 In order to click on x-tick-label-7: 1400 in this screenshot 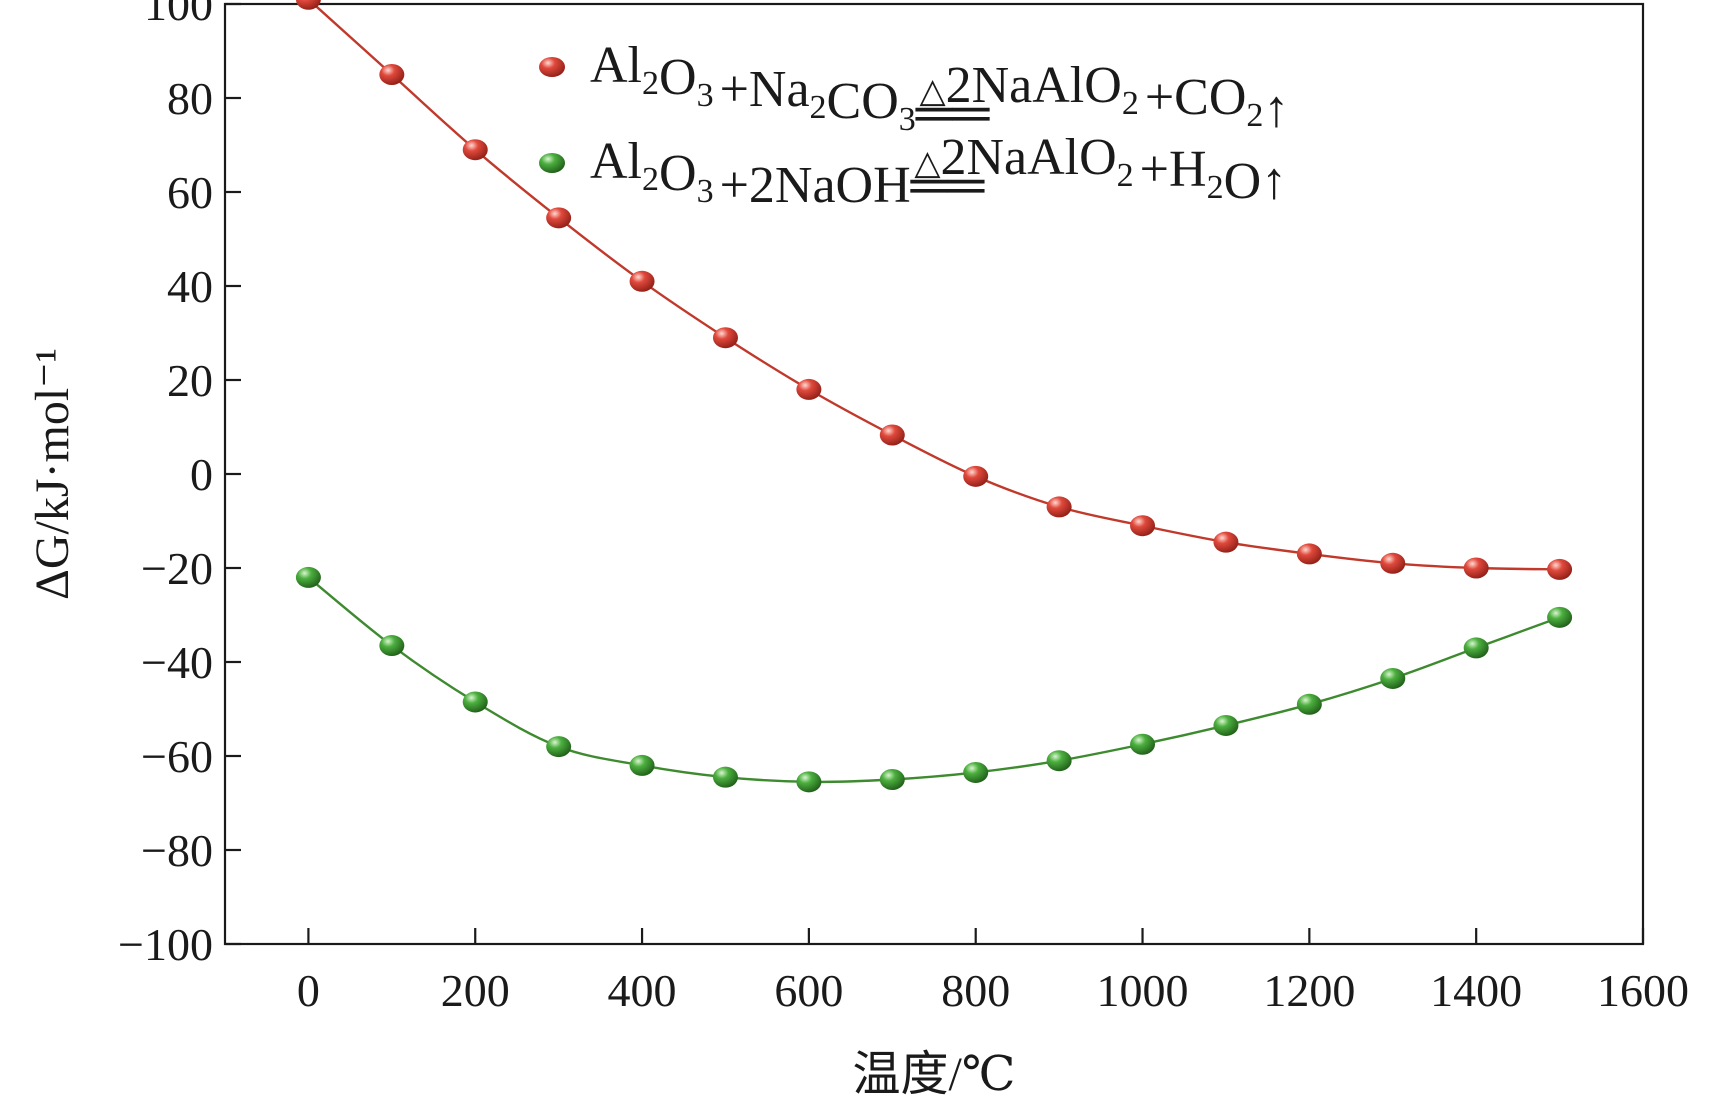, I will do `click(1476, 990)`.